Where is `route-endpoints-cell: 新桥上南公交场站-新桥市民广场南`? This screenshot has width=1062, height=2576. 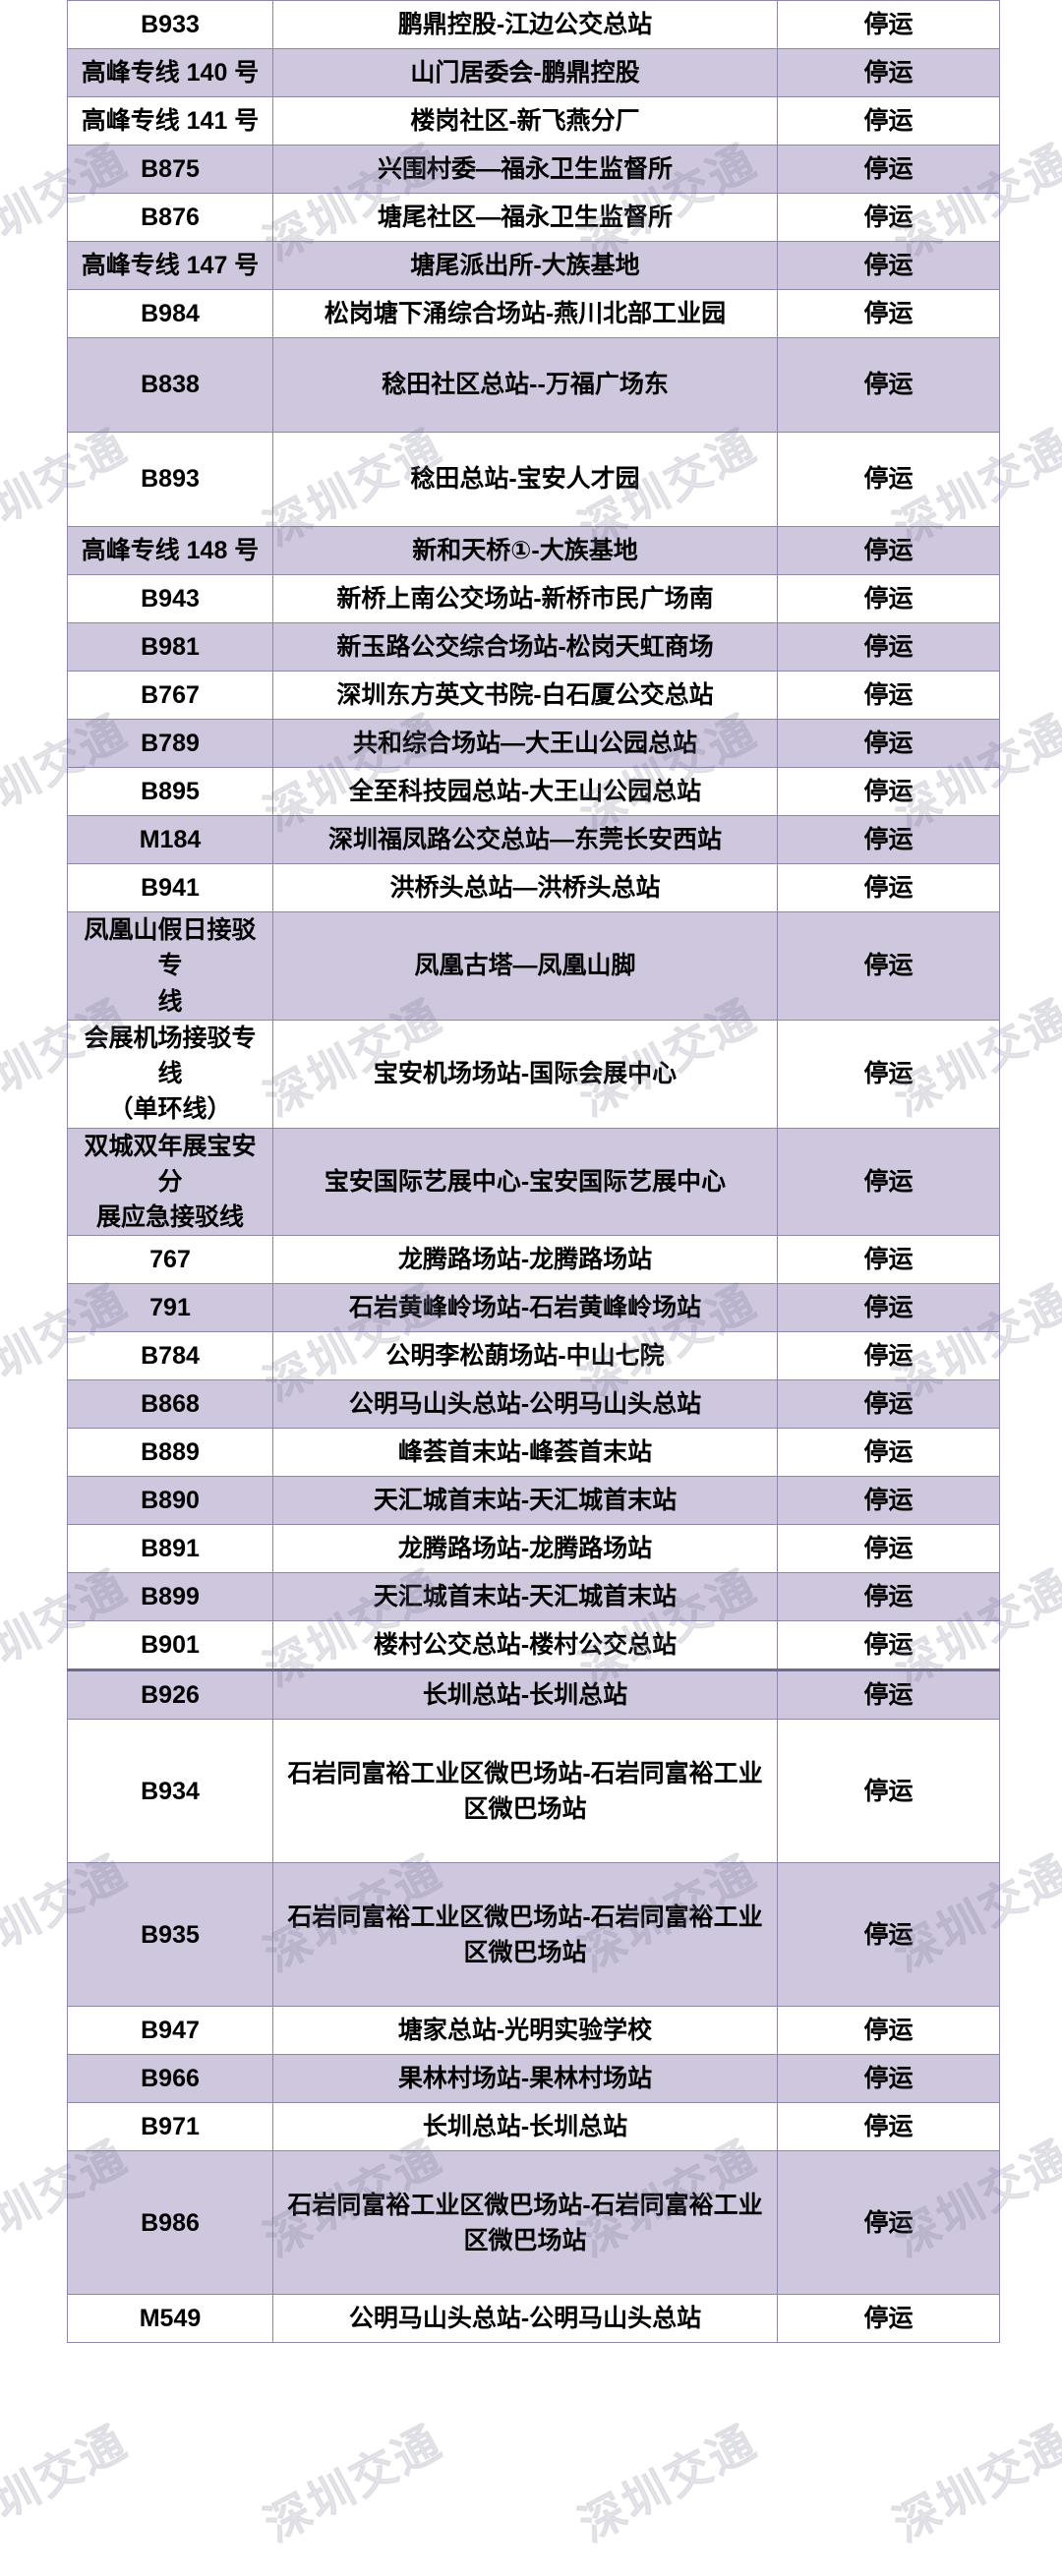 route-endpoints-cell: 新桥上南公交场站-新桥市民广场南 is located at coordinates (525, 598).